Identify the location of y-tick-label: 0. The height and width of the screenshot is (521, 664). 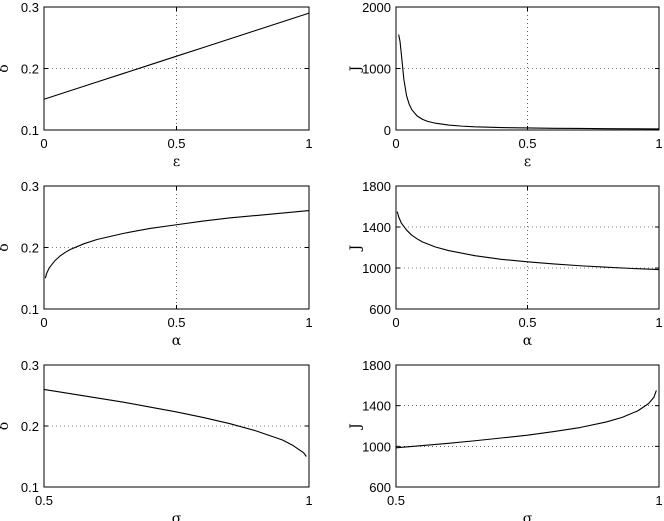
(387, 130).